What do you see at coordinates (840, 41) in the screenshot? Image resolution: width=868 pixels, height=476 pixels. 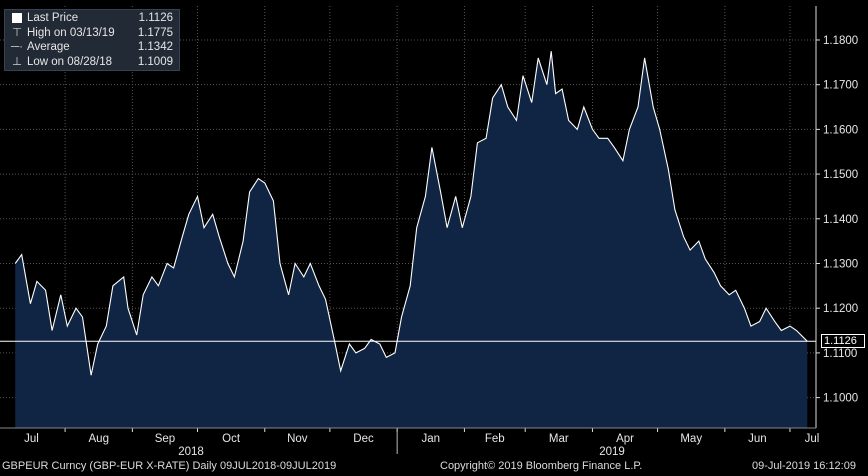 I see `y-tick-label: 1.1800` at bounding box center [840, 41].